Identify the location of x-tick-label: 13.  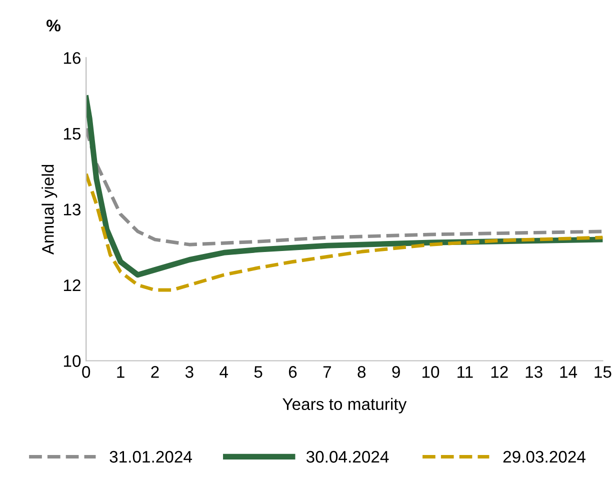
(534, 372).